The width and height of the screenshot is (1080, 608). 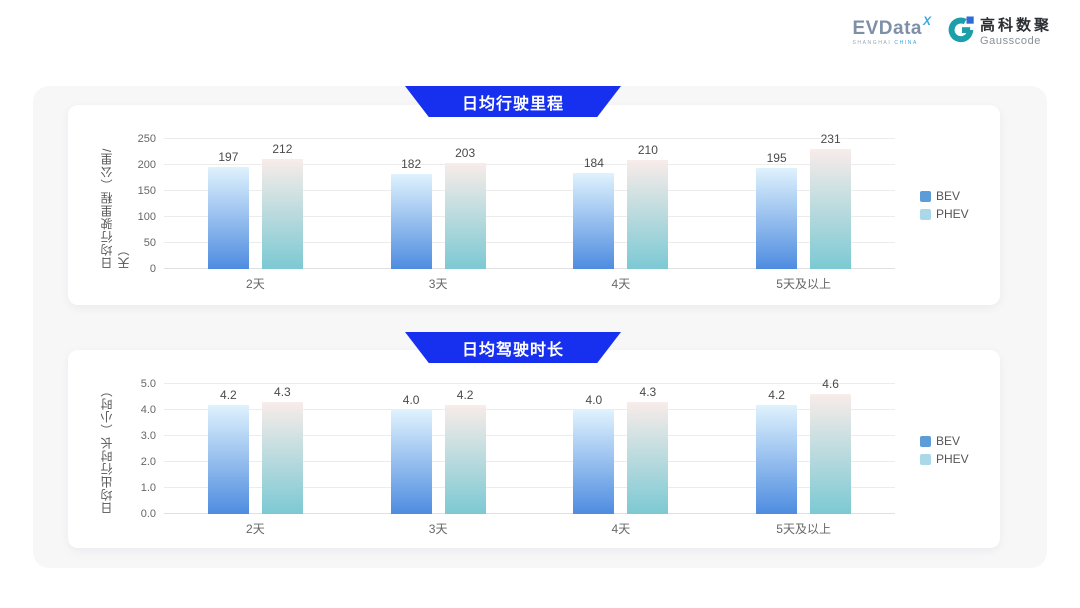 What do you see at coordinates (885, 43) in the screenshot?
I see `evdata-tagline: SHANGHAI CHINA` at bounding box center [885, 43].